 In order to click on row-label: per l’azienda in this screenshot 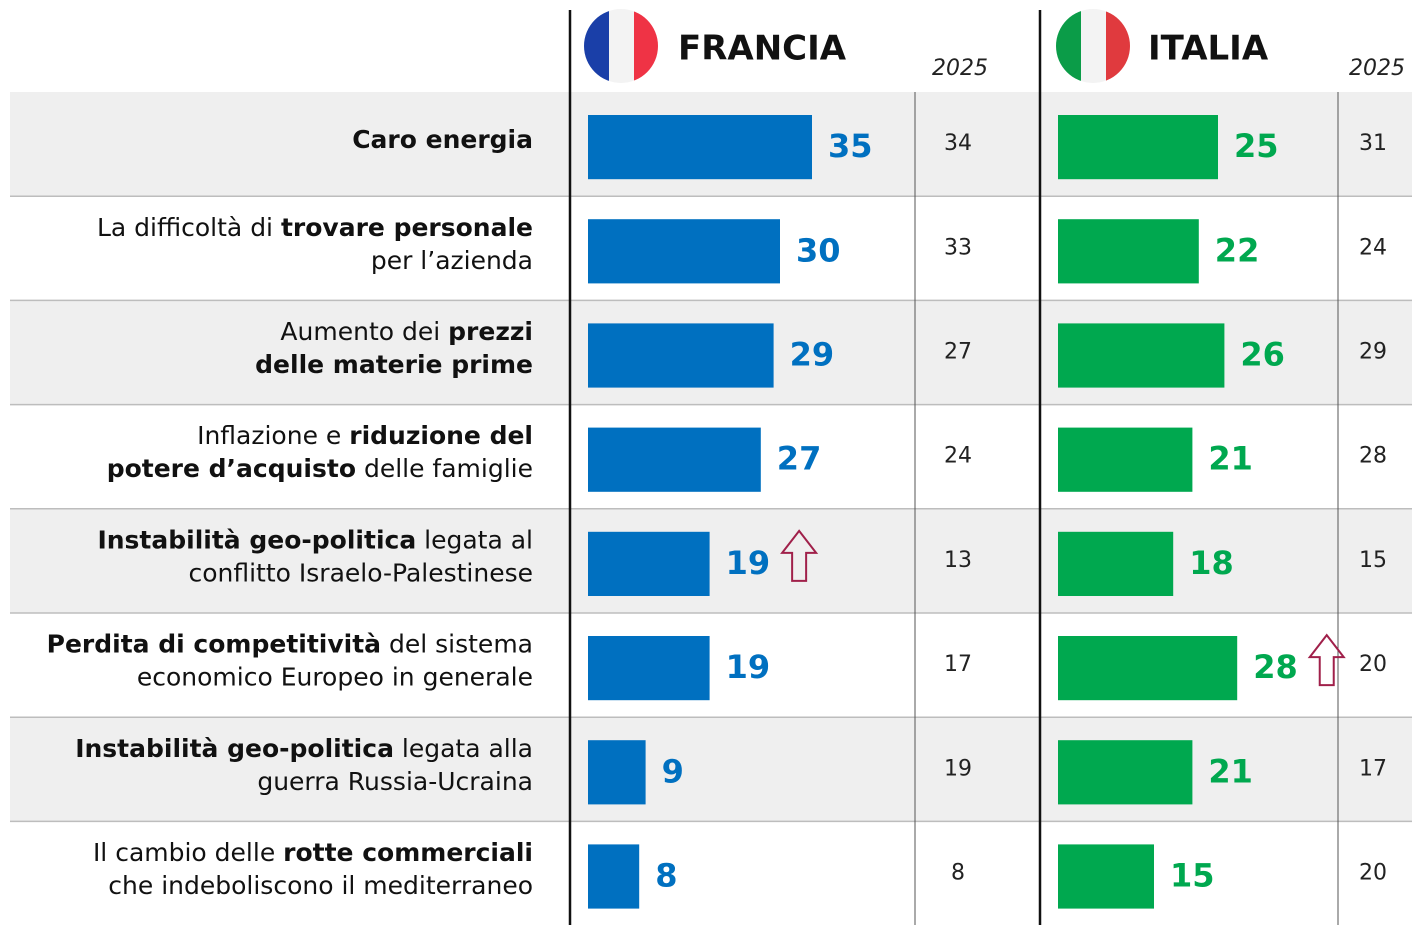, I will do `click(452, 260)`.